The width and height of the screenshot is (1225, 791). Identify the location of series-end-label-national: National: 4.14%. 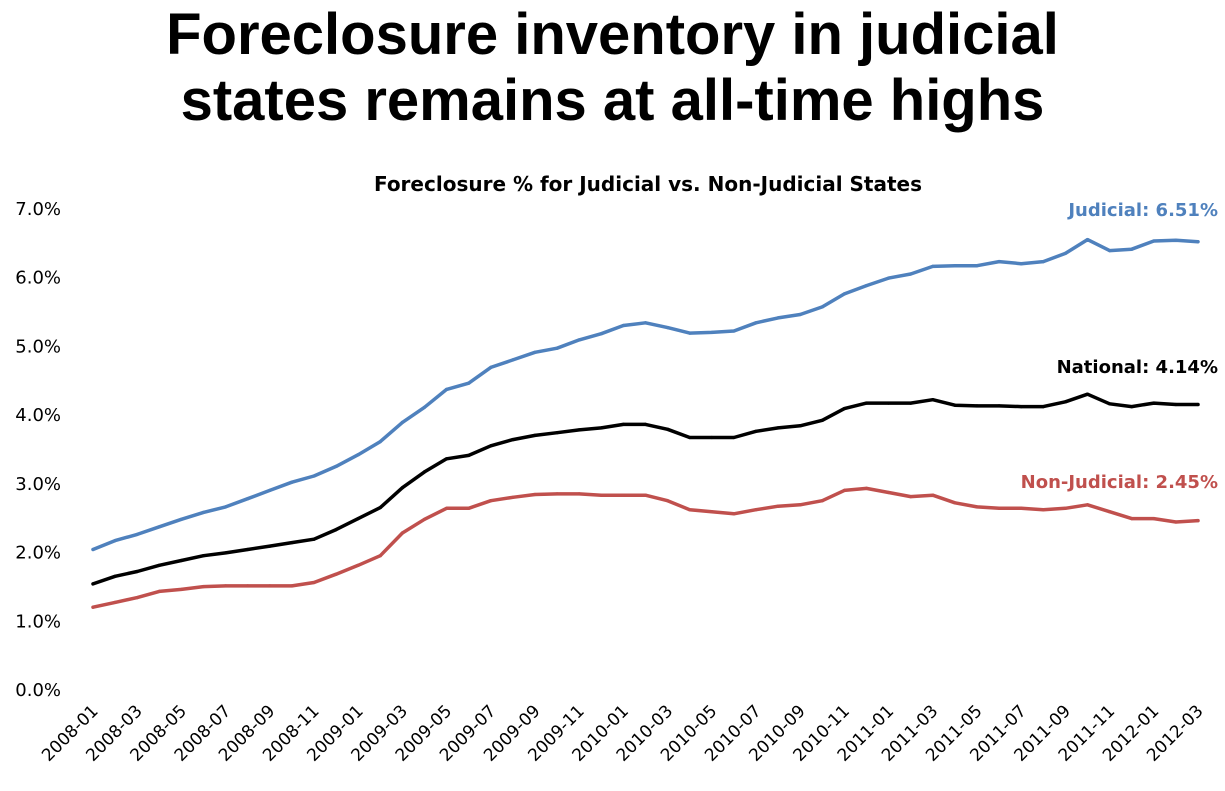
(1137, 367).